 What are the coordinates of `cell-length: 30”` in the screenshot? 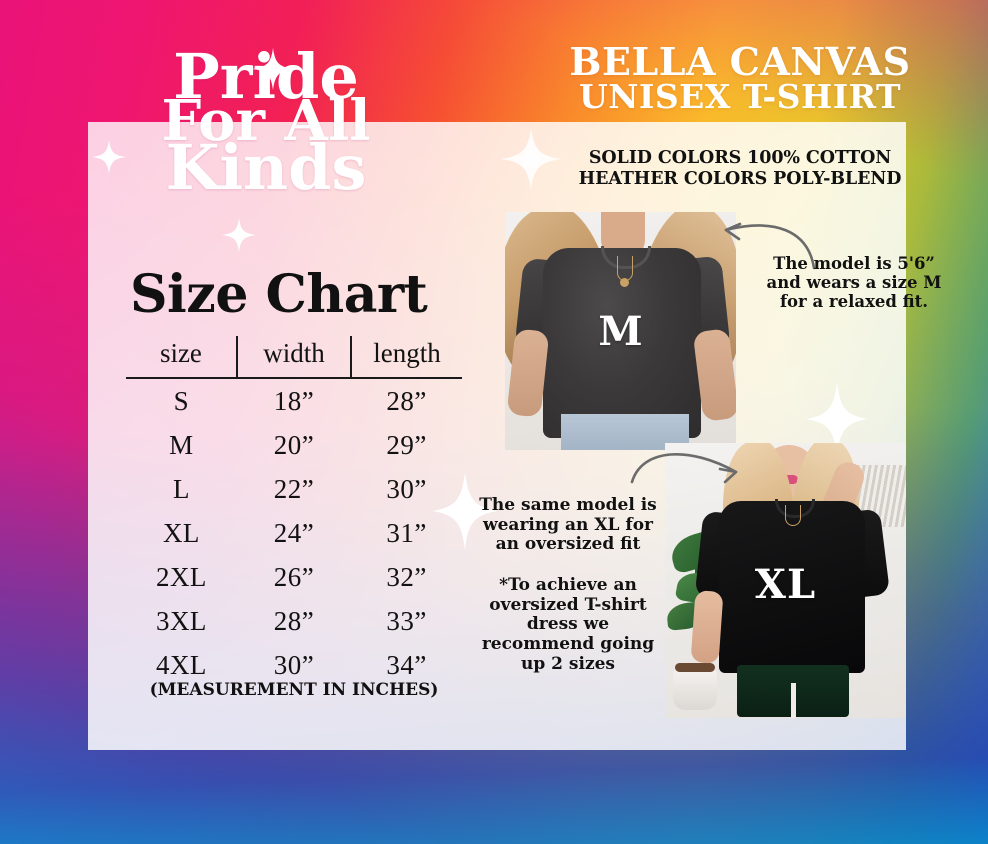 It's located at (406, 488).